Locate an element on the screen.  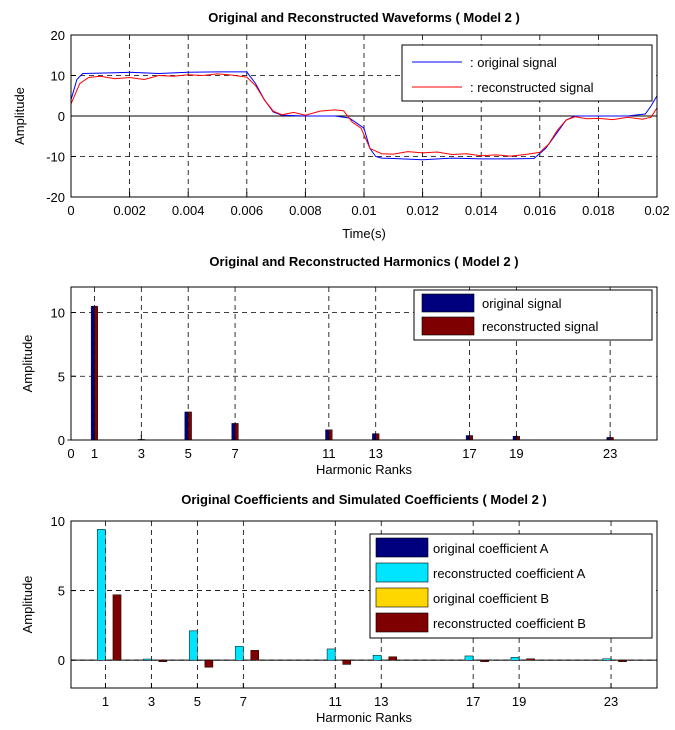
x-tick-label: 17 is located at coordinates (469, 453).